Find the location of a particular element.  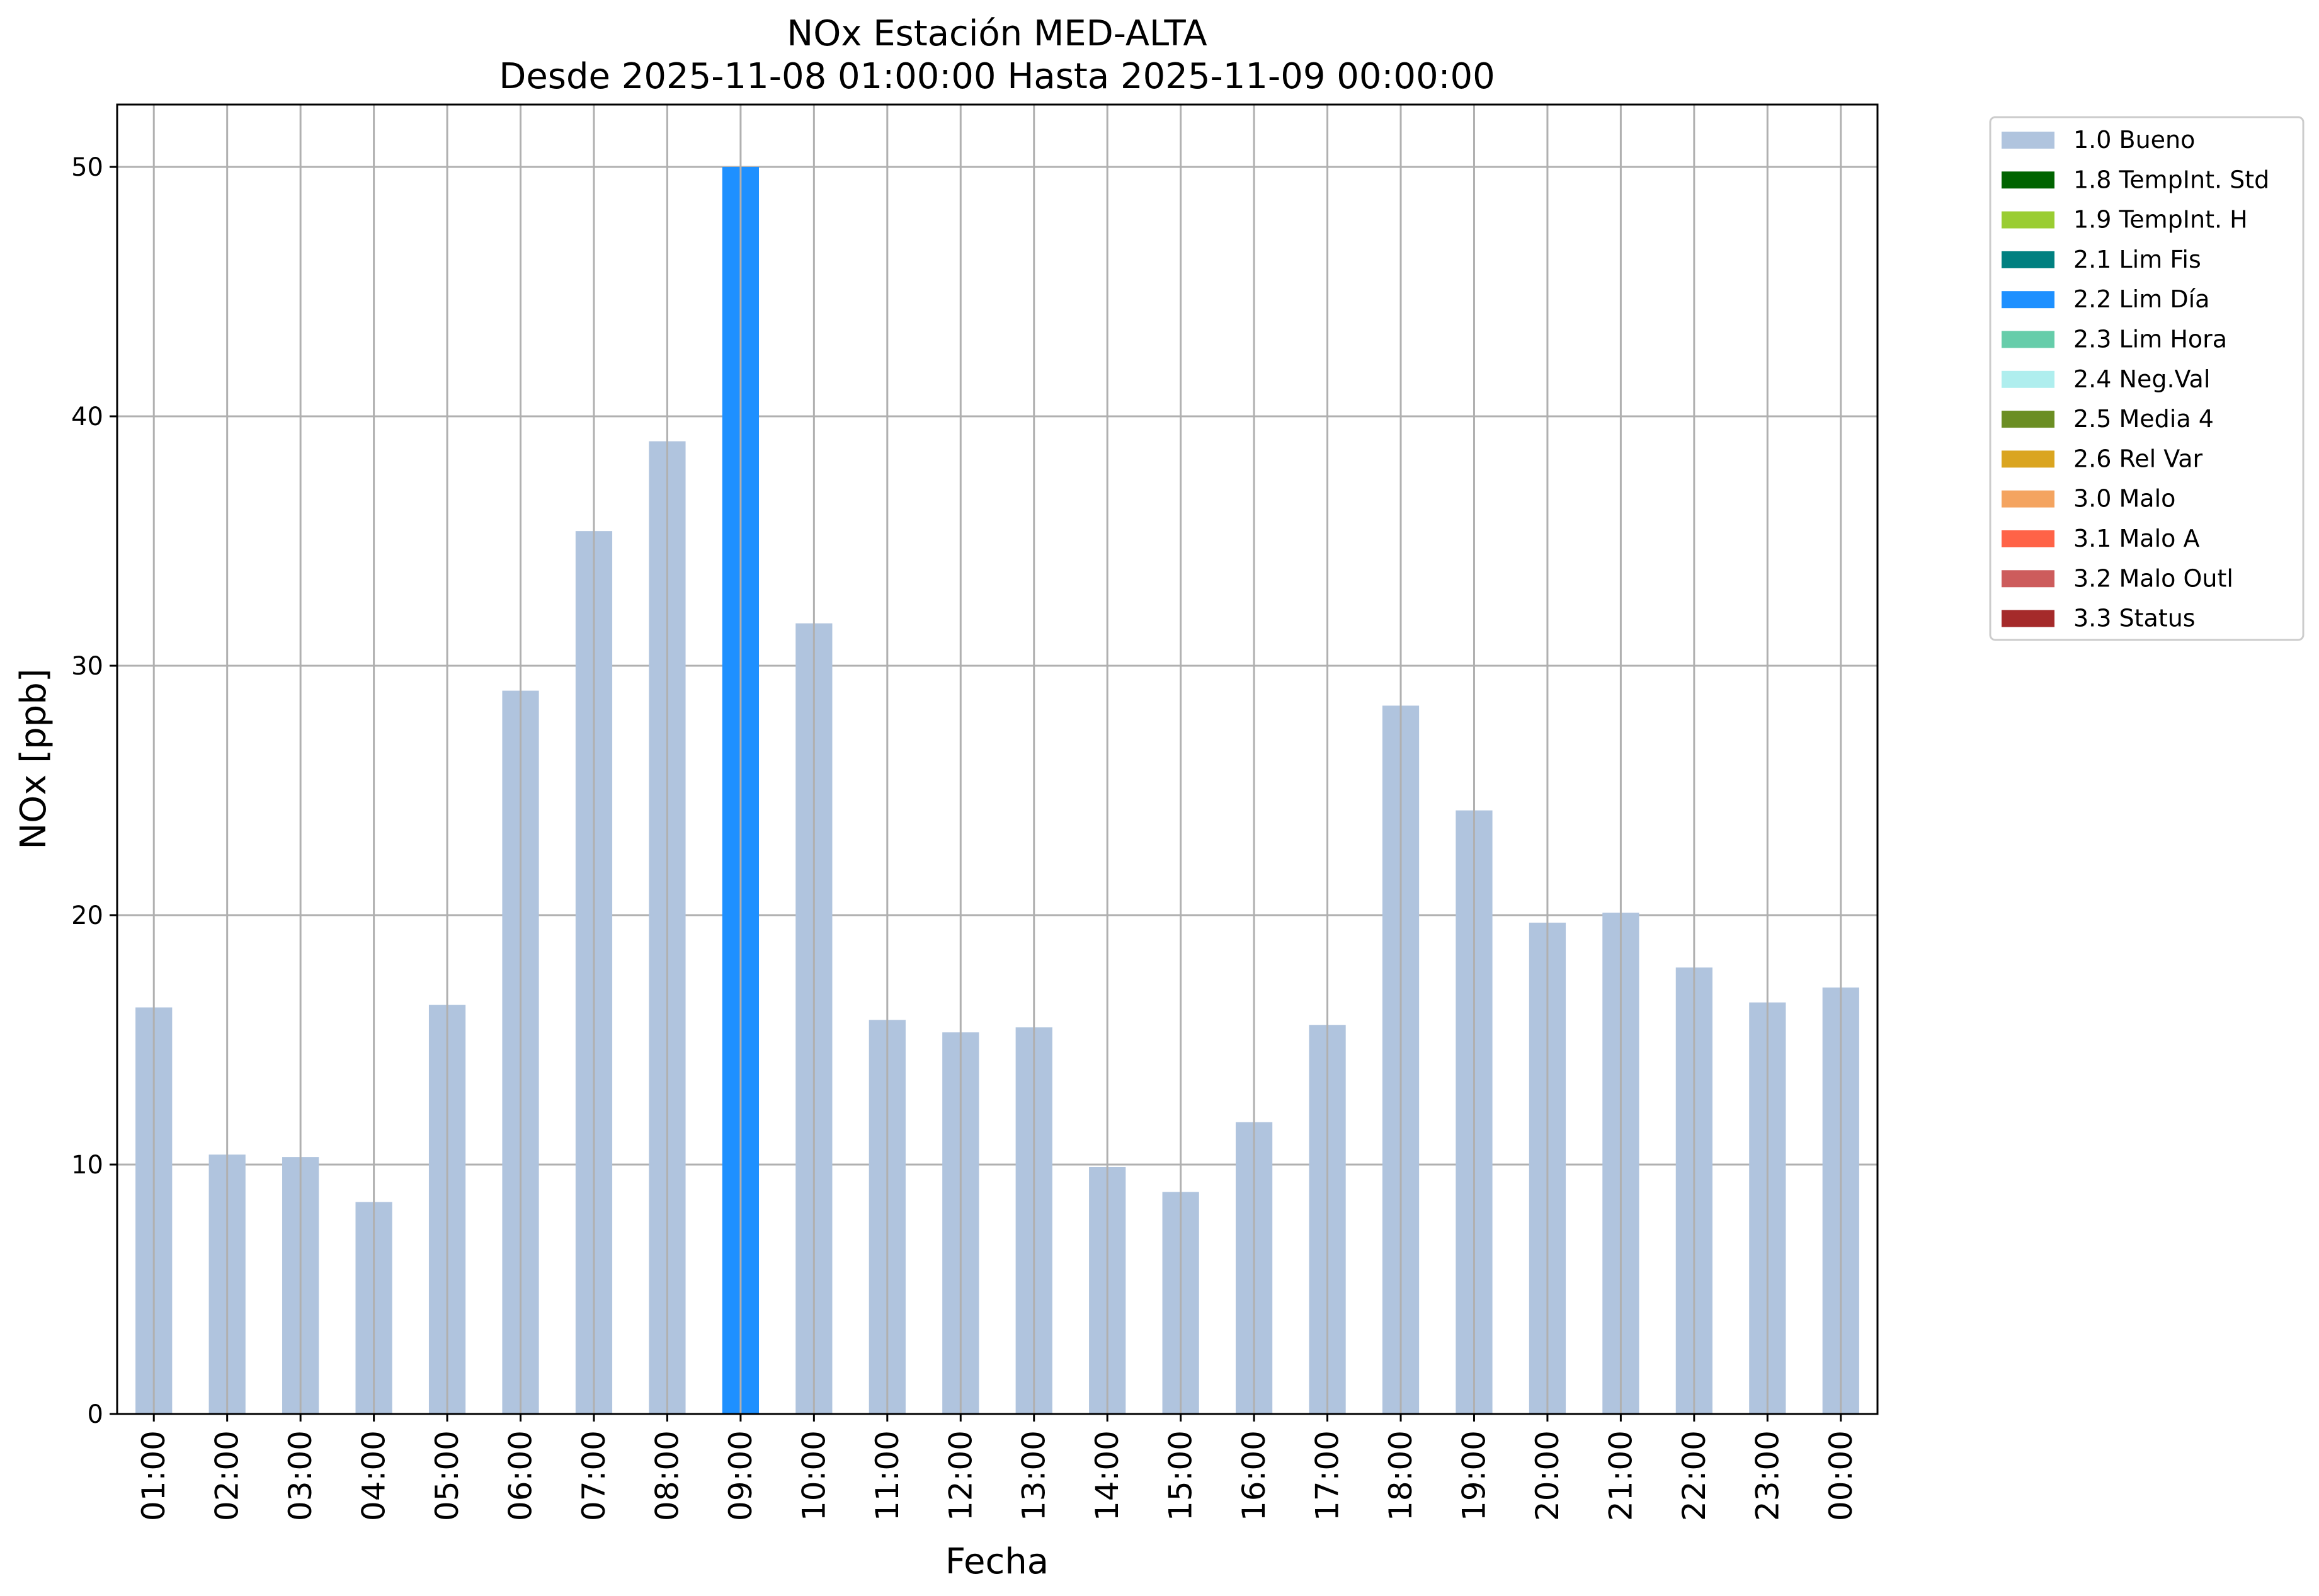

x-tick-label: 04:00 is located at coordinates (374, 1475).